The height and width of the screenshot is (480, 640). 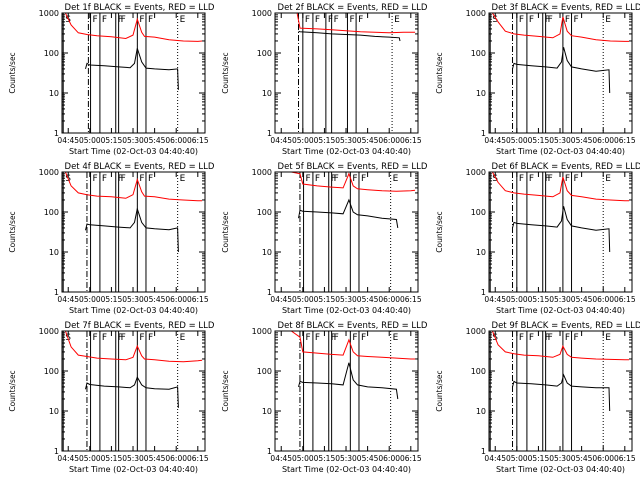 I want to click on chart-title: Det 6f BLACK = Events, RED = LLD, so click(x=566, y=167).